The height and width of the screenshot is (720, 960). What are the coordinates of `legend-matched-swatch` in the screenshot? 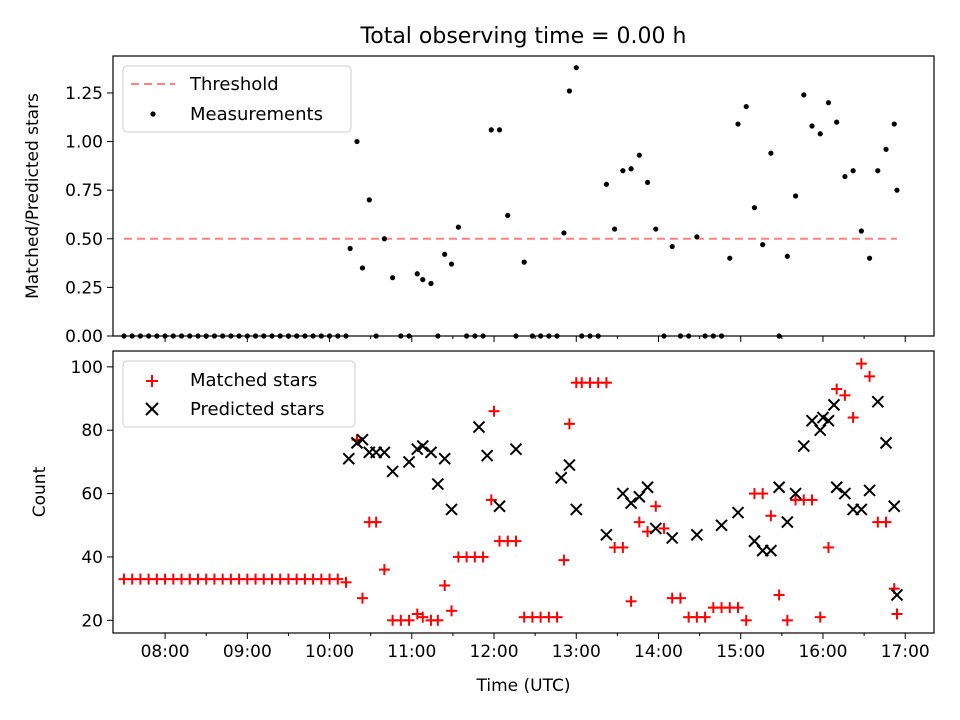 It's located at (152, 381).